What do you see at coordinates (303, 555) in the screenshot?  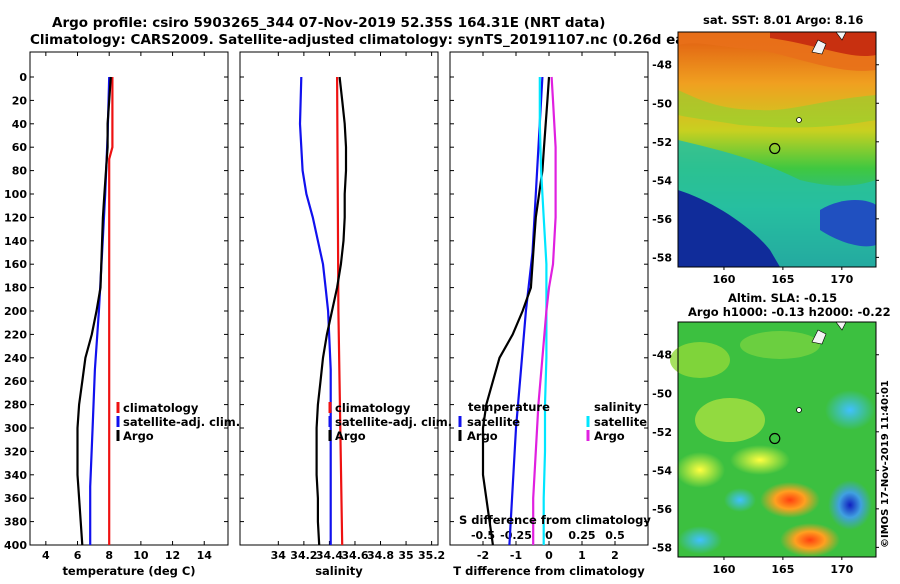 I see `x-tick-label: 34.2` at bounding box center [303, 555].